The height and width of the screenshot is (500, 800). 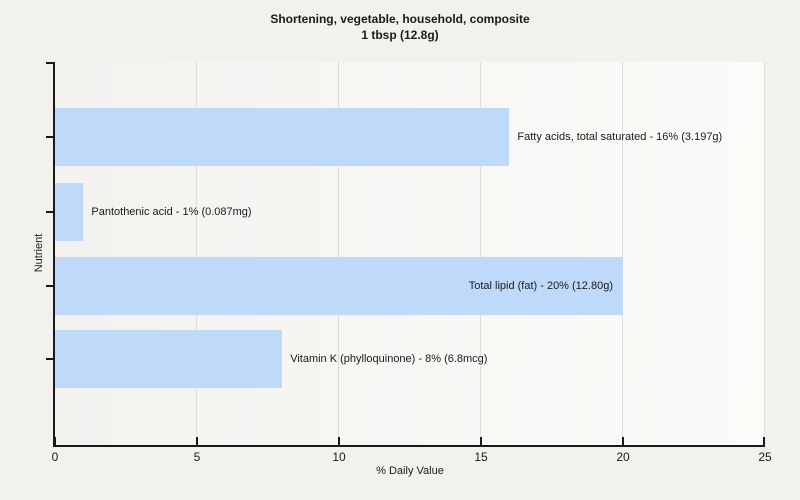 What do you see at coordinates (55, 457) in the screenshot?
I see `x-tick-label: 0` at bounding box center [55, 457].